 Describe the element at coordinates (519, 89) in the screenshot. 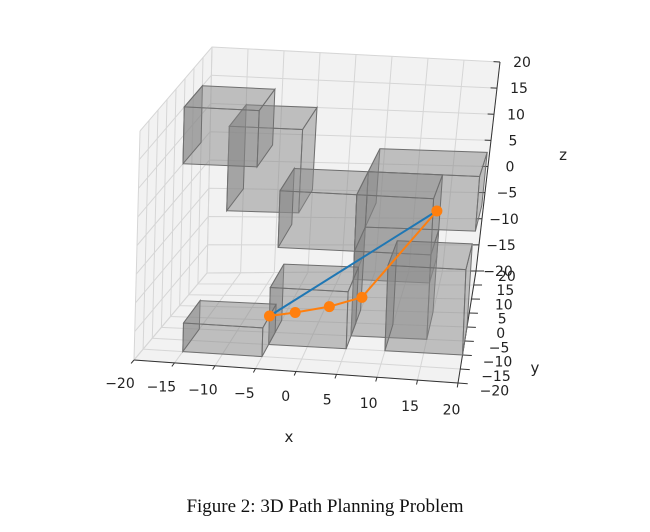

I see `z-tick-label: 15` at that location.